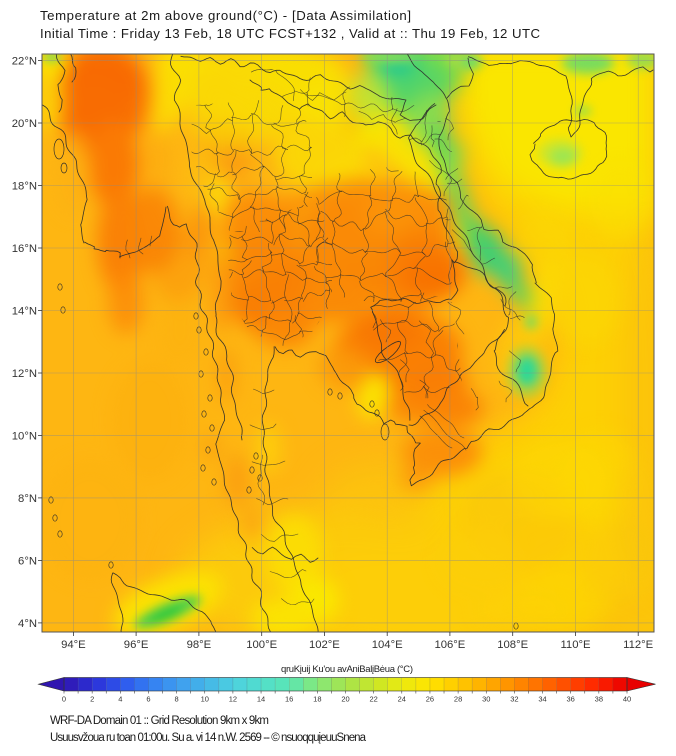 Image resolution: width=676 pixels, height=756 pixels. What do you see at coordinates (27, 624) in the screenshot?
I see `svg-text: 4°N` at bounding box center [27, 624].